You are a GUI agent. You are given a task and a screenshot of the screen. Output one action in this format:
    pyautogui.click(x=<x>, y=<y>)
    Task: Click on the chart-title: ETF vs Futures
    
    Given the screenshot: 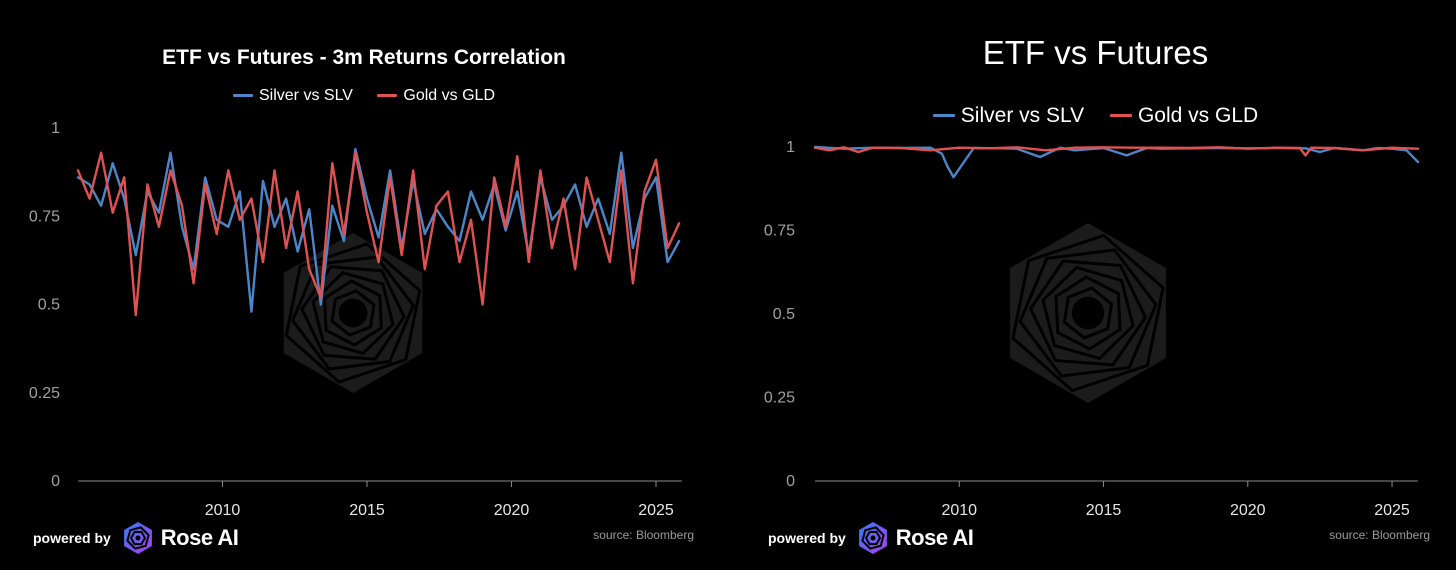 What is the action you would take?
    pyautogui.click(x=1095, y=52)
    